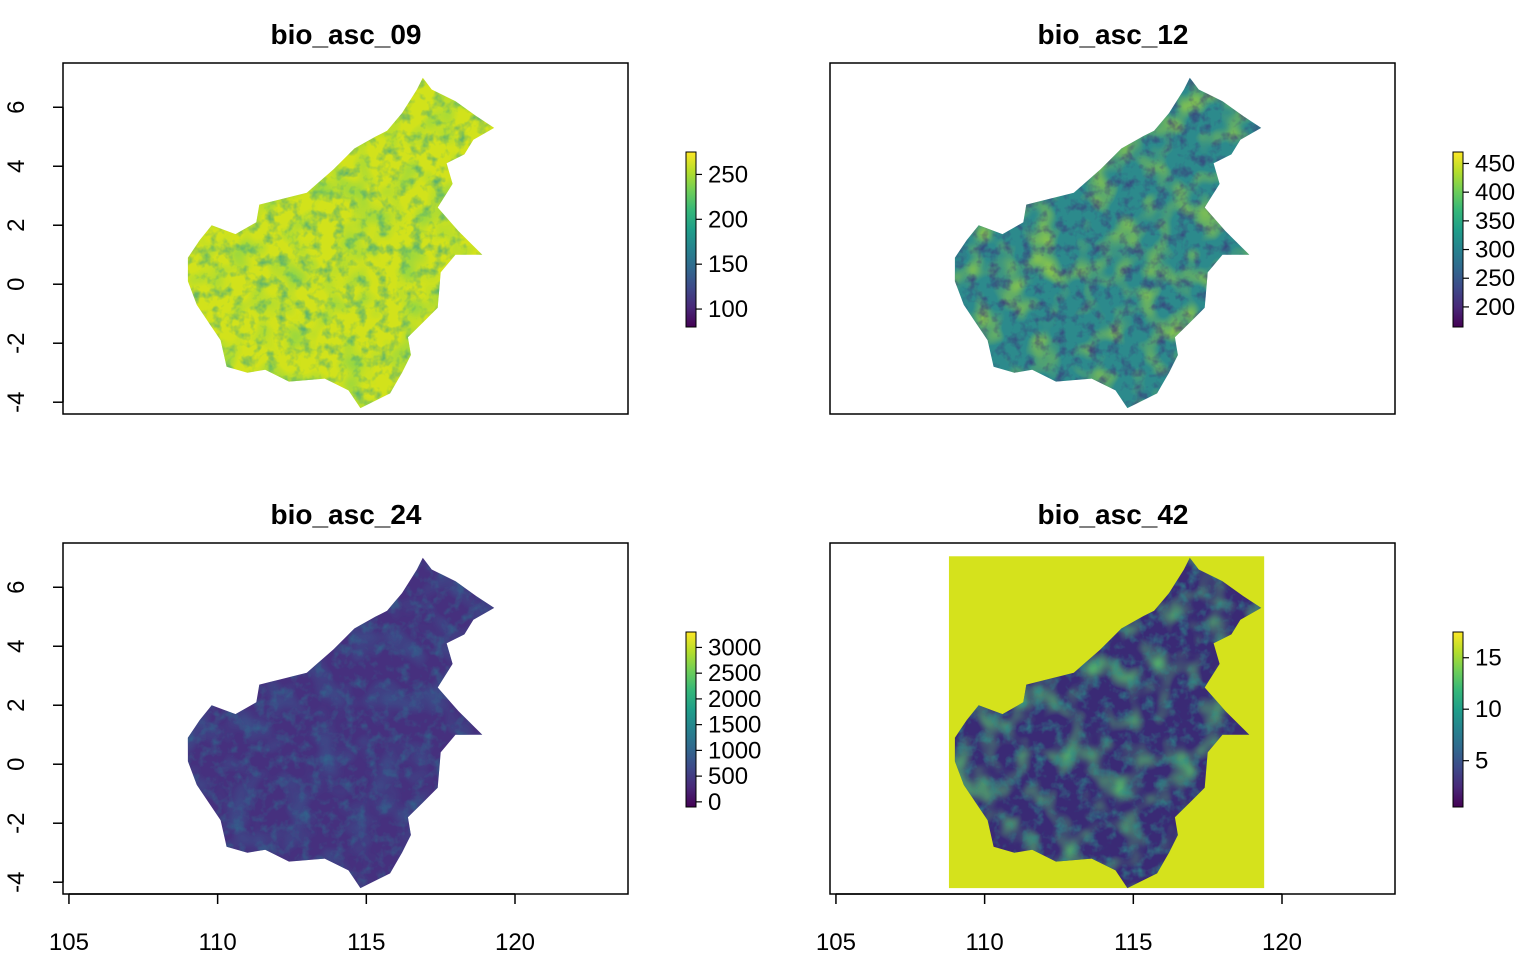 The image size is (1536, 960). Describe the element at coordinates (1481, 761) in the screenshot. I see `legend-label: 5` at that location.